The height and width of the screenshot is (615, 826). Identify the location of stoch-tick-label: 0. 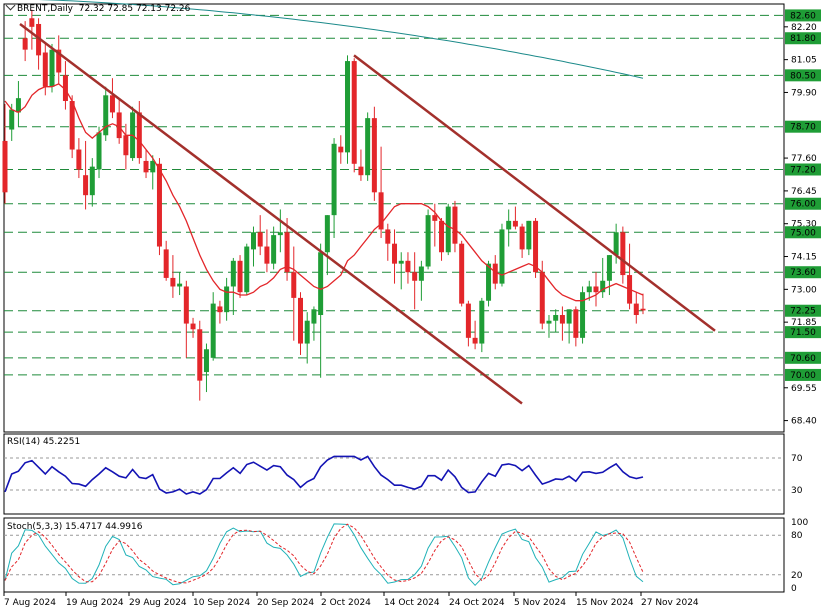
(794, 589).